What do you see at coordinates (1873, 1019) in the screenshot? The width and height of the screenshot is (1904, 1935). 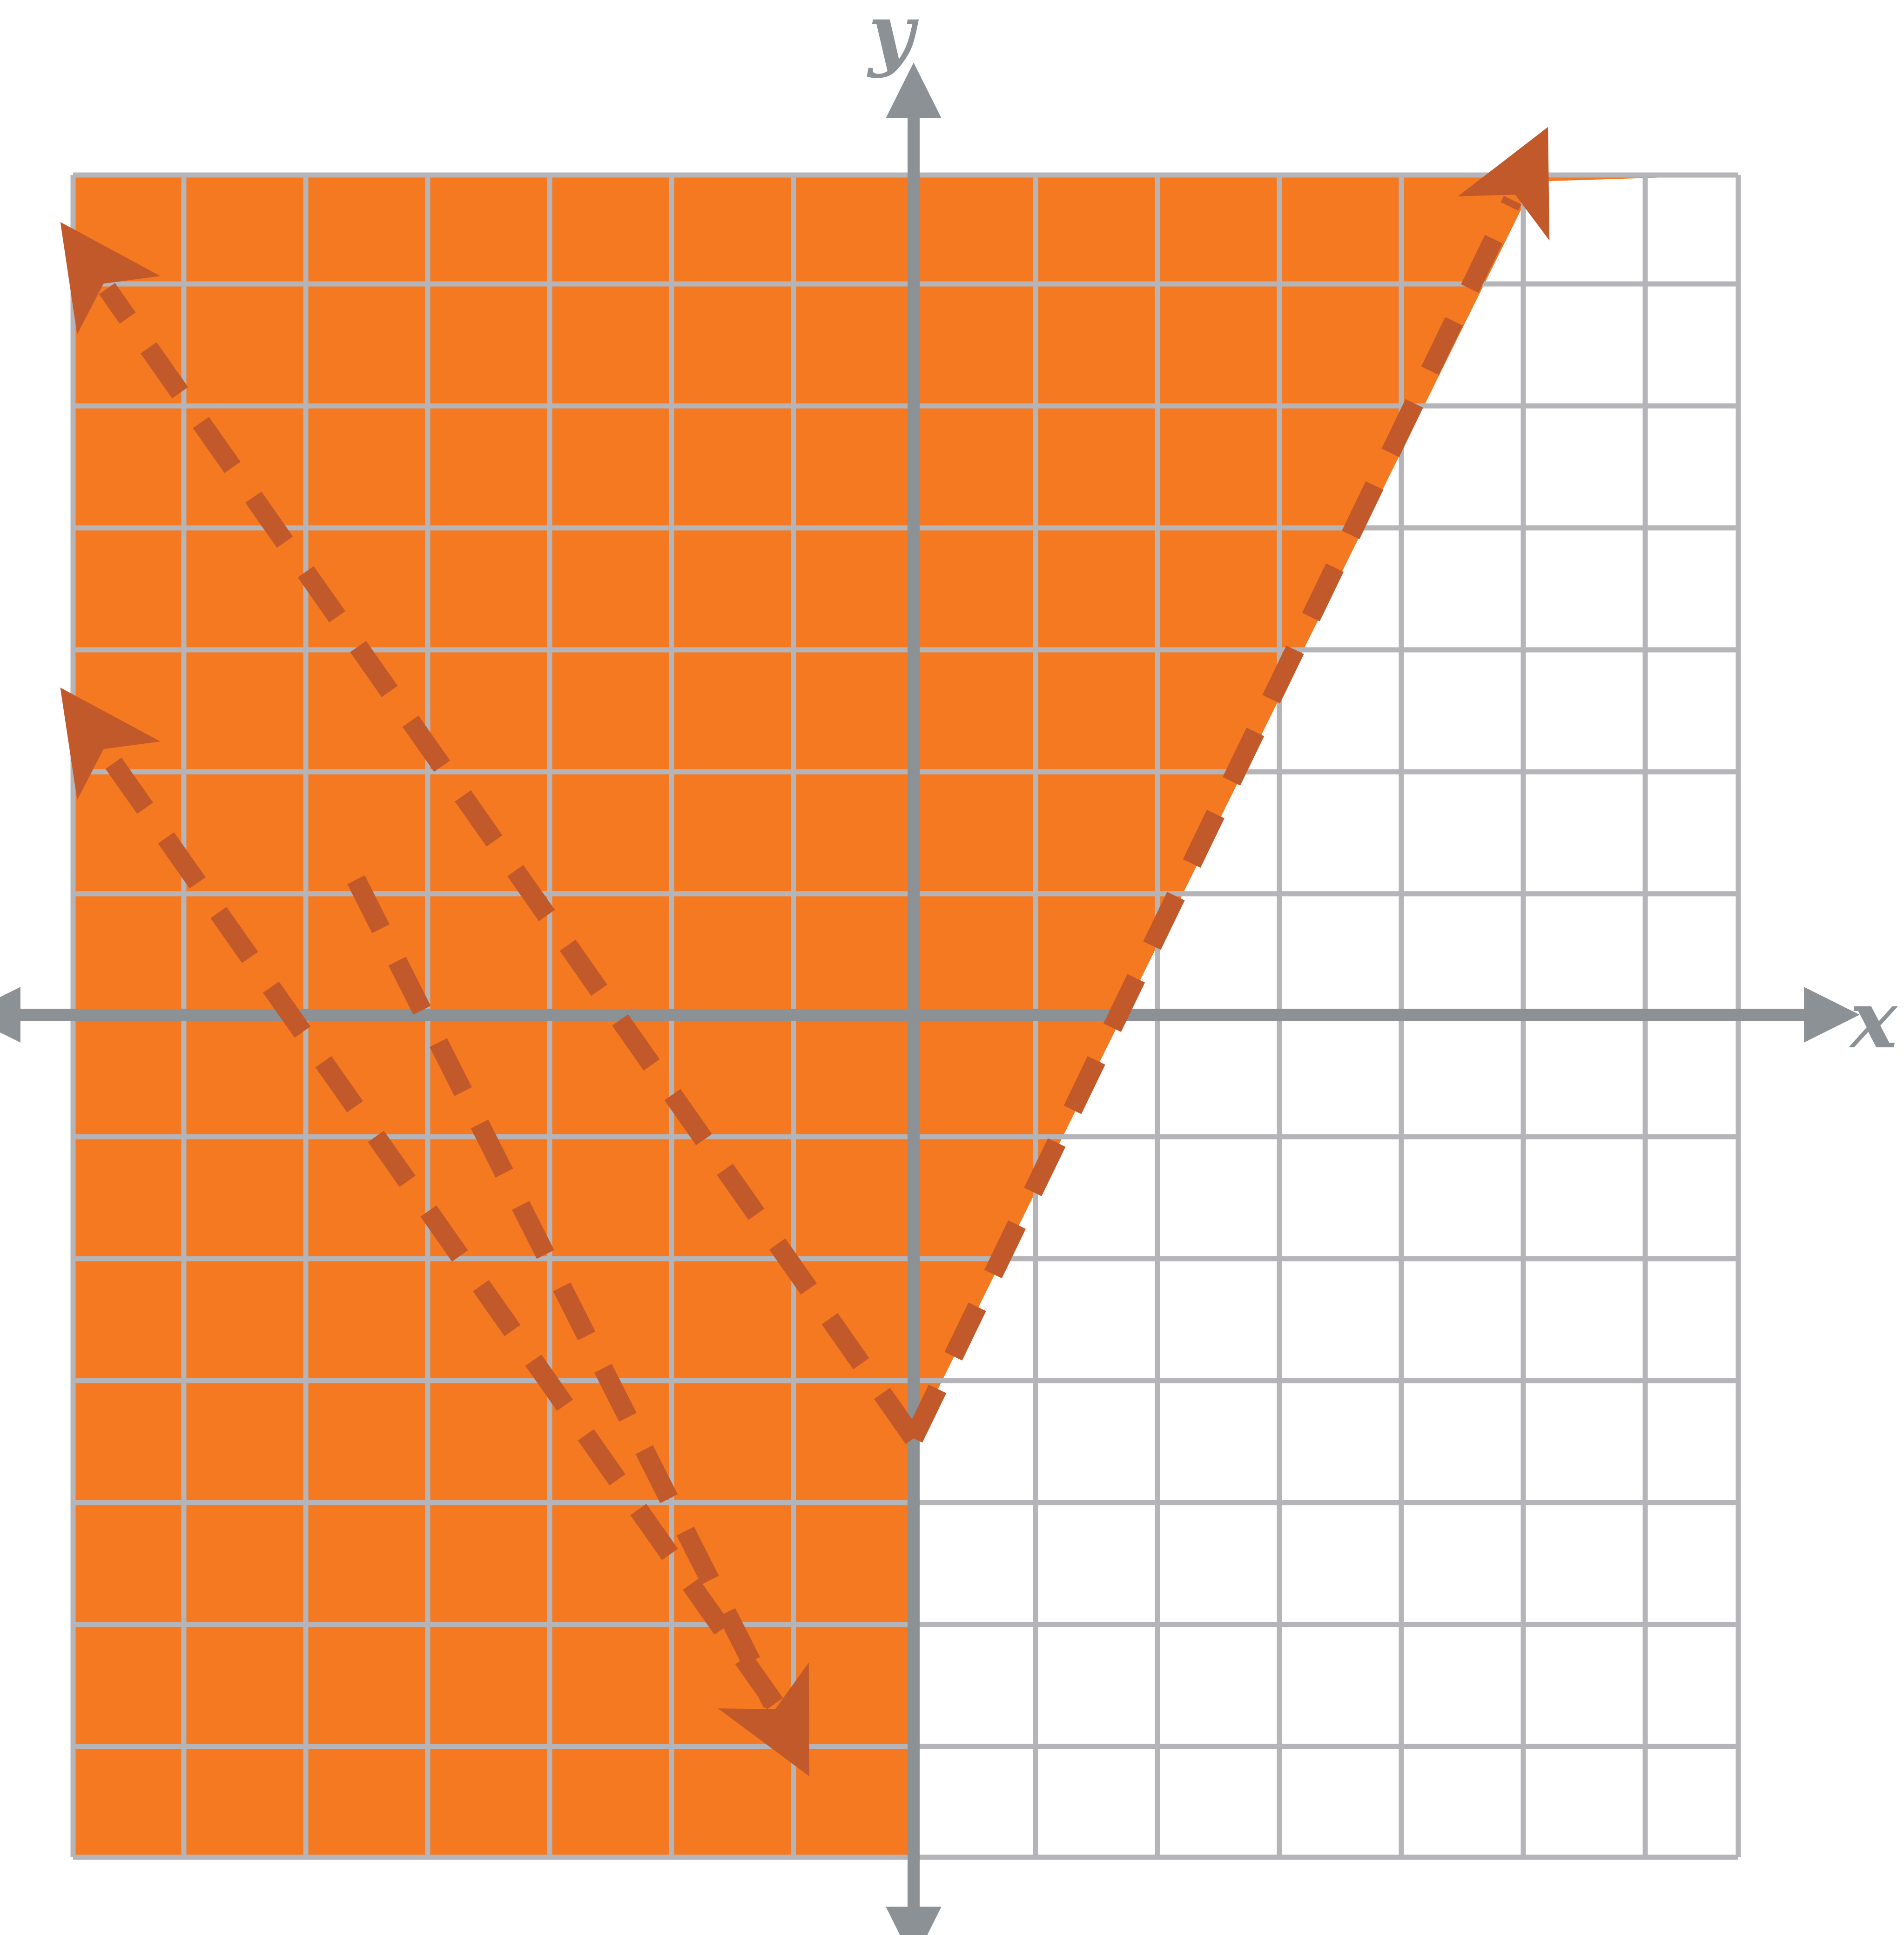 I see `x-axis-label: x` at bounding box center [1873, 1019].